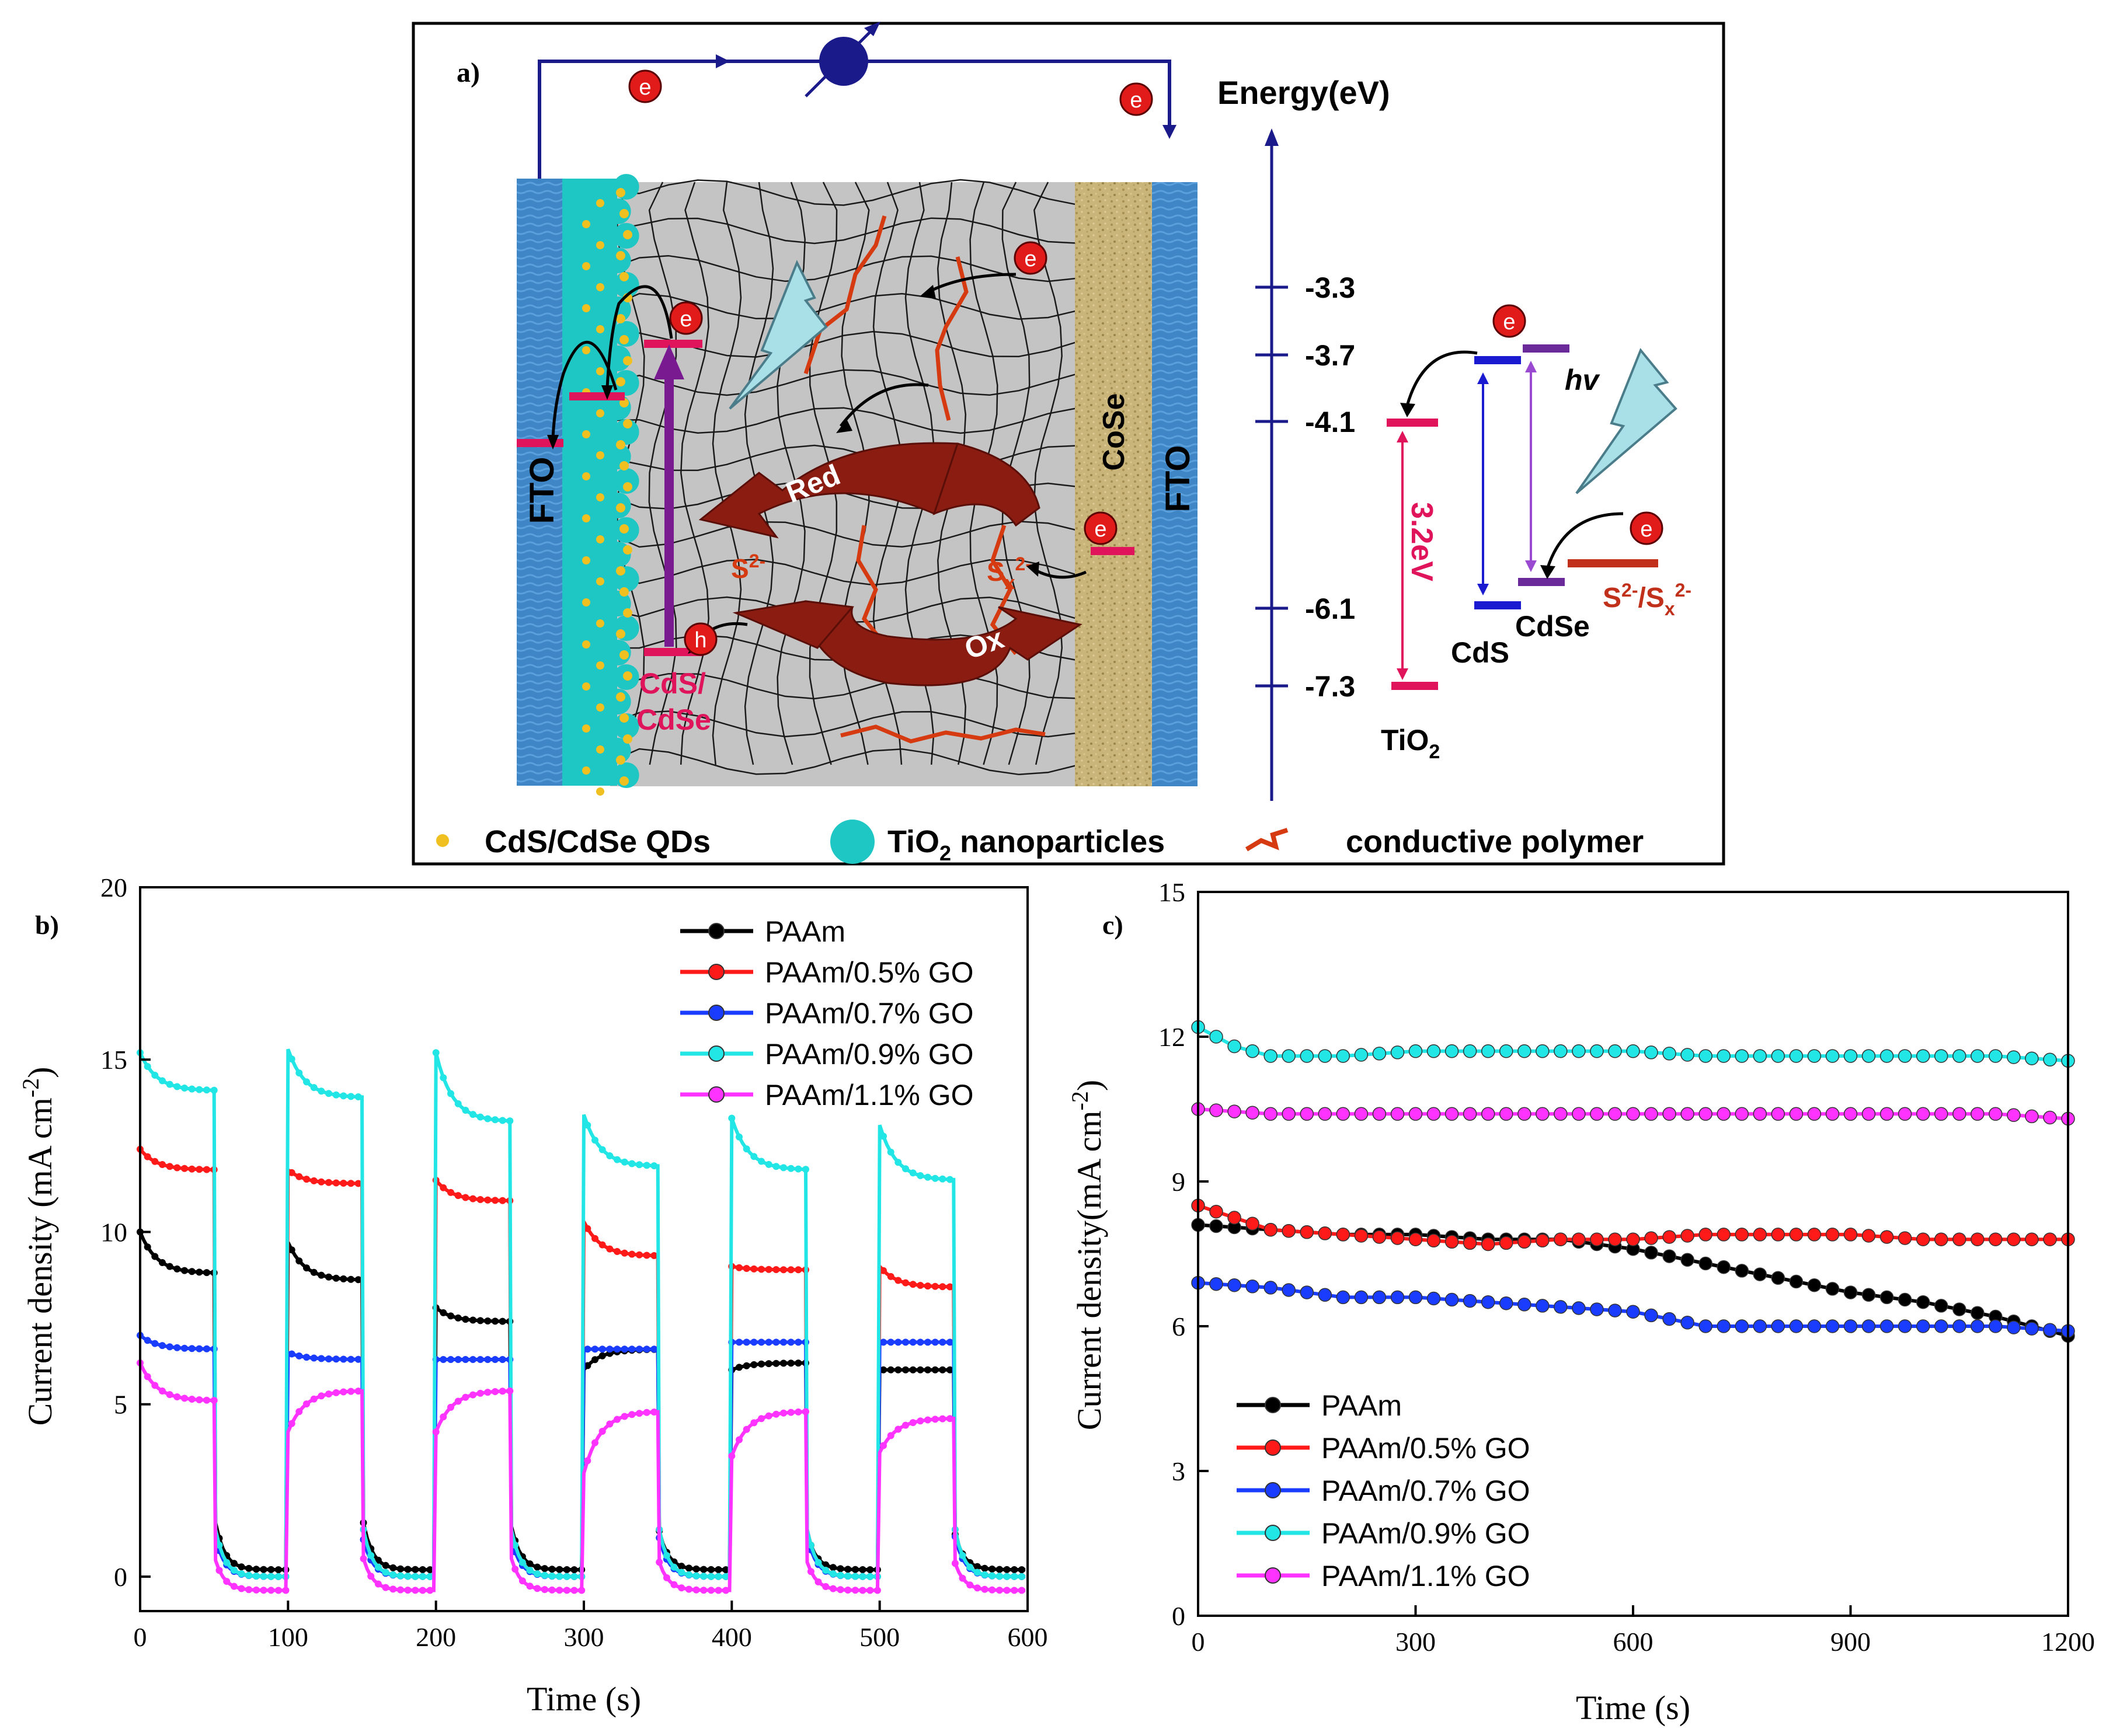  Describe the element at coordinates (1553, 626) in the screenshot. I see `cdse-label: CdSe` at that location.